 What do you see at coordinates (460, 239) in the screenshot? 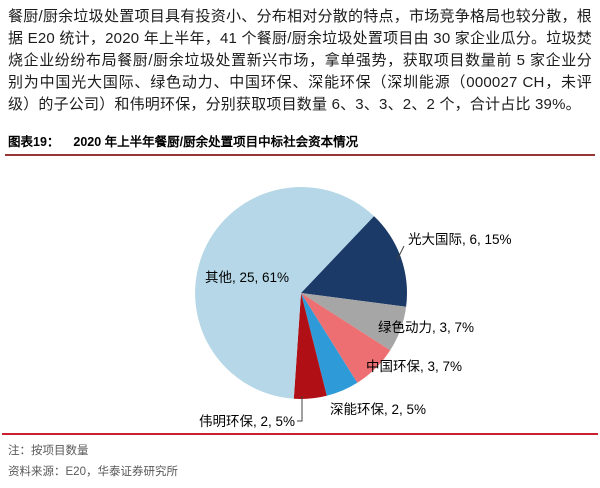
I see `pie-data-label-0: 光大国际, 6, 15%` at bounding box center [460, 239].